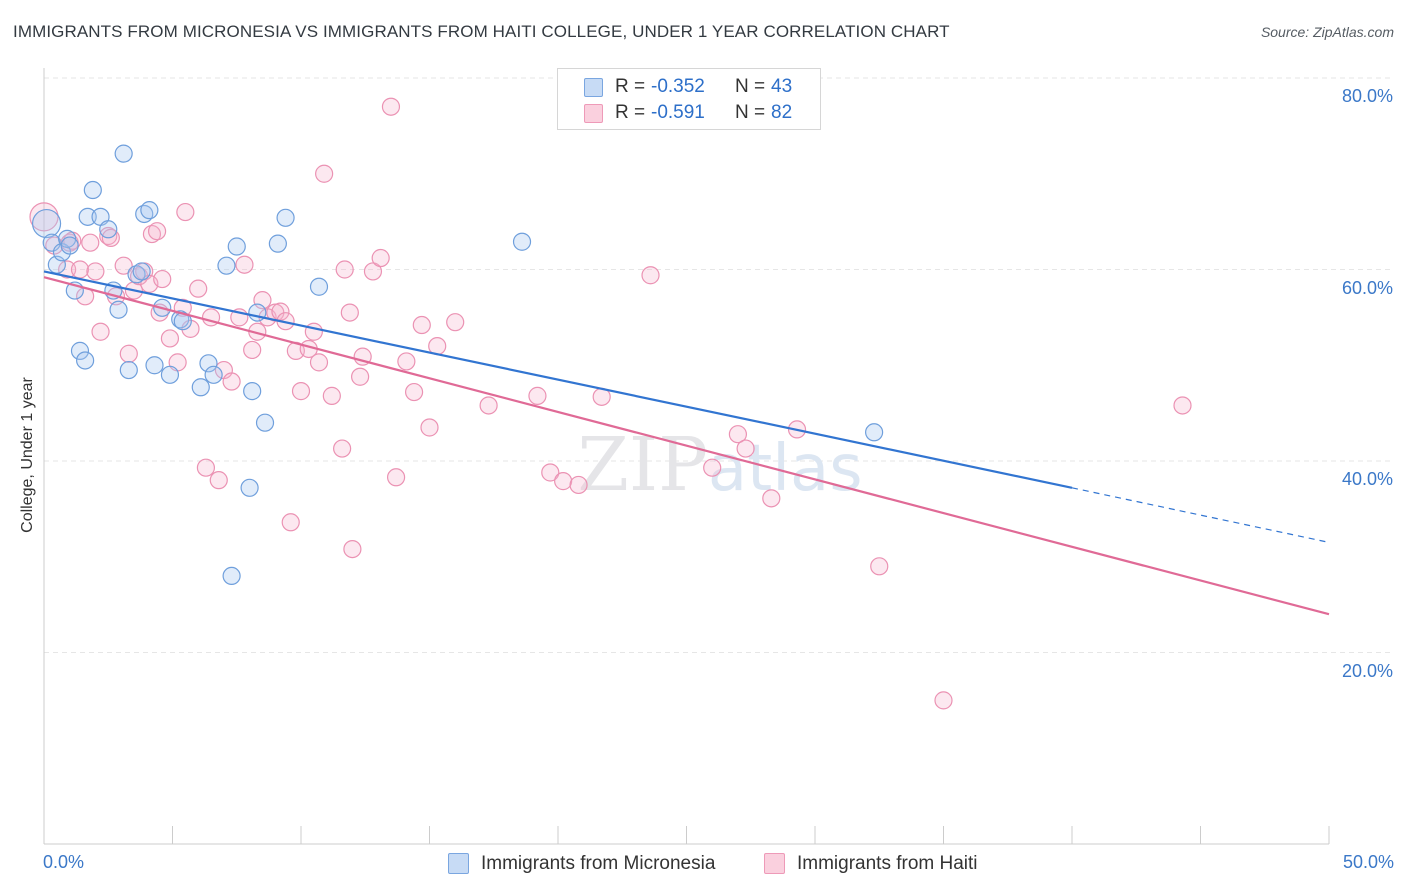  I want to click on legend-r-value: -0.352, so click(678, 86).